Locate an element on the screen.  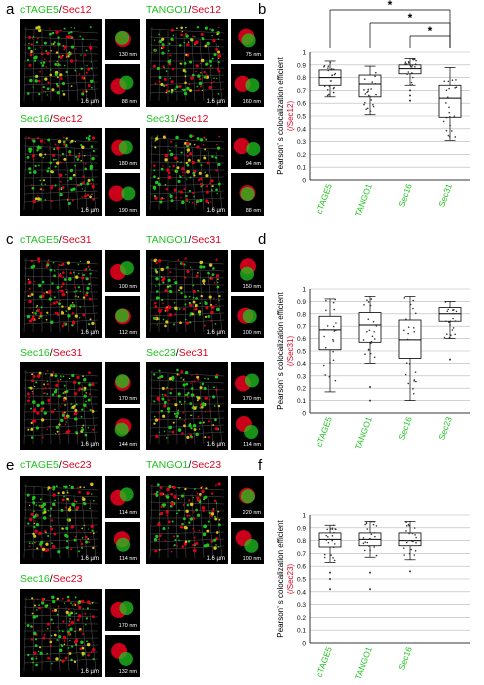
y-tick-label: 0.9 is located at coordinates (301, 302).